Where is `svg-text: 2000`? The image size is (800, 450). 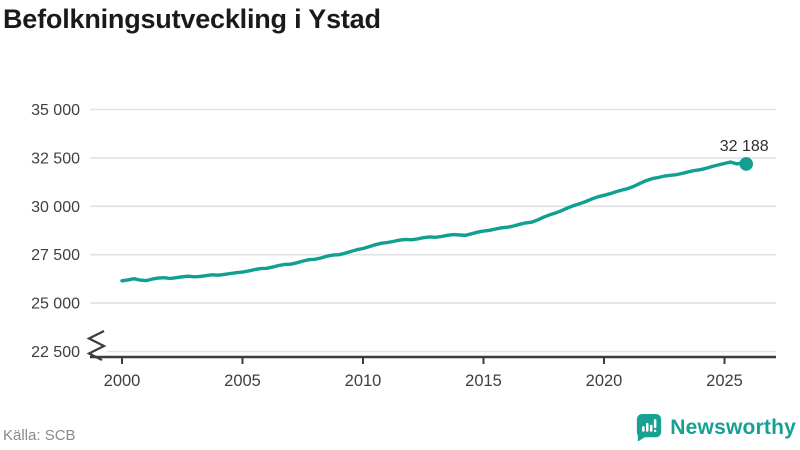
svg-text: 2000 is located at coordinates (122, 381).